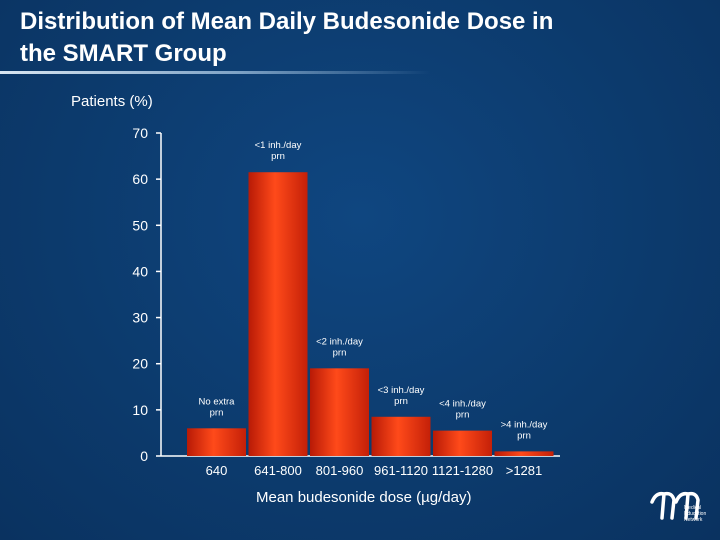  What do you see at coordinates (524, 424) in the screenshot?
I see `bar-annotation-text: >4 inh./day` at bounding box center [524, 424].